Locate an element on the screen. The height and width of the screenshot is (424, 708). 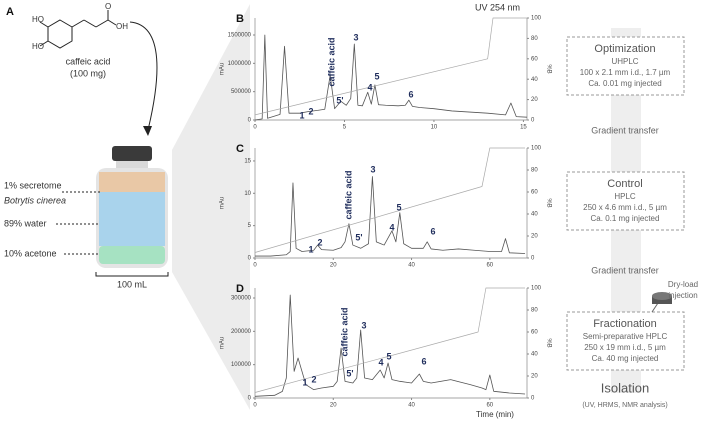
panel-label: D is located at coordinates (240, 289).